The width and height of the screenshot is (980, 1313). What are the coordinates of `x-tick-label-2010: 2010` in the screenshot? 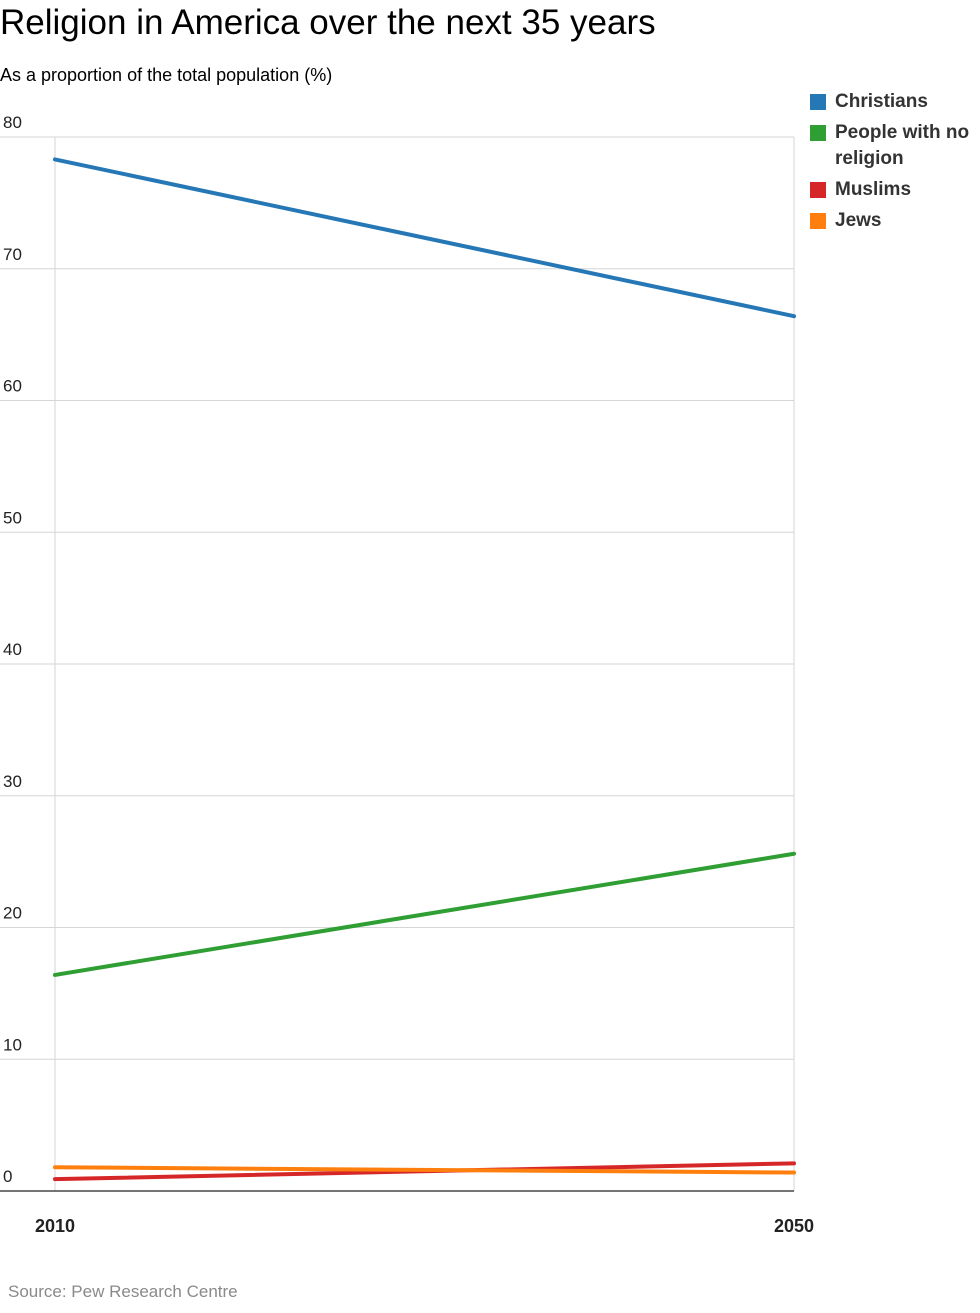 It's located at (55, 1226).